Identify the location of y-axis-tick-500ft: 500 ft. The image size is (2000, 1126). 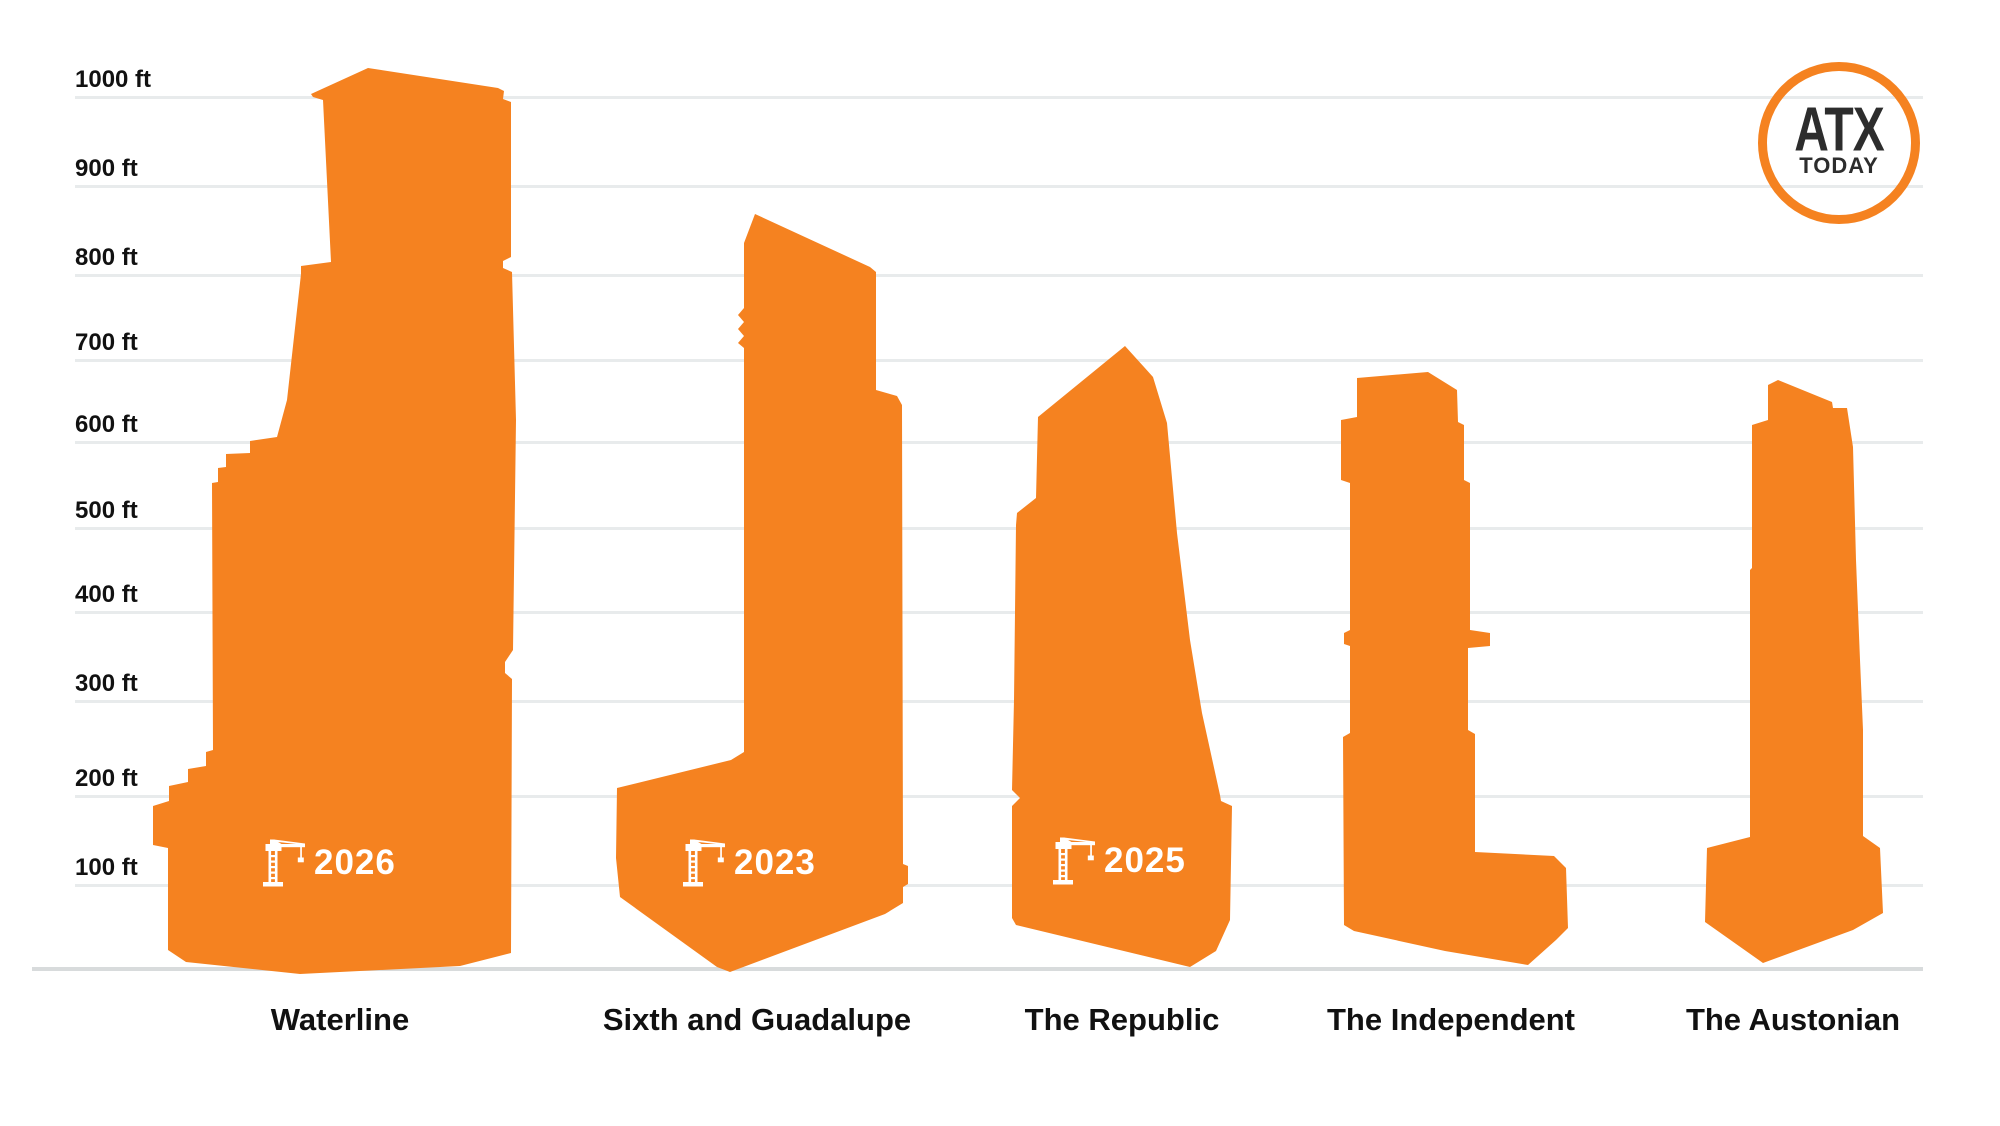
(106, 510).